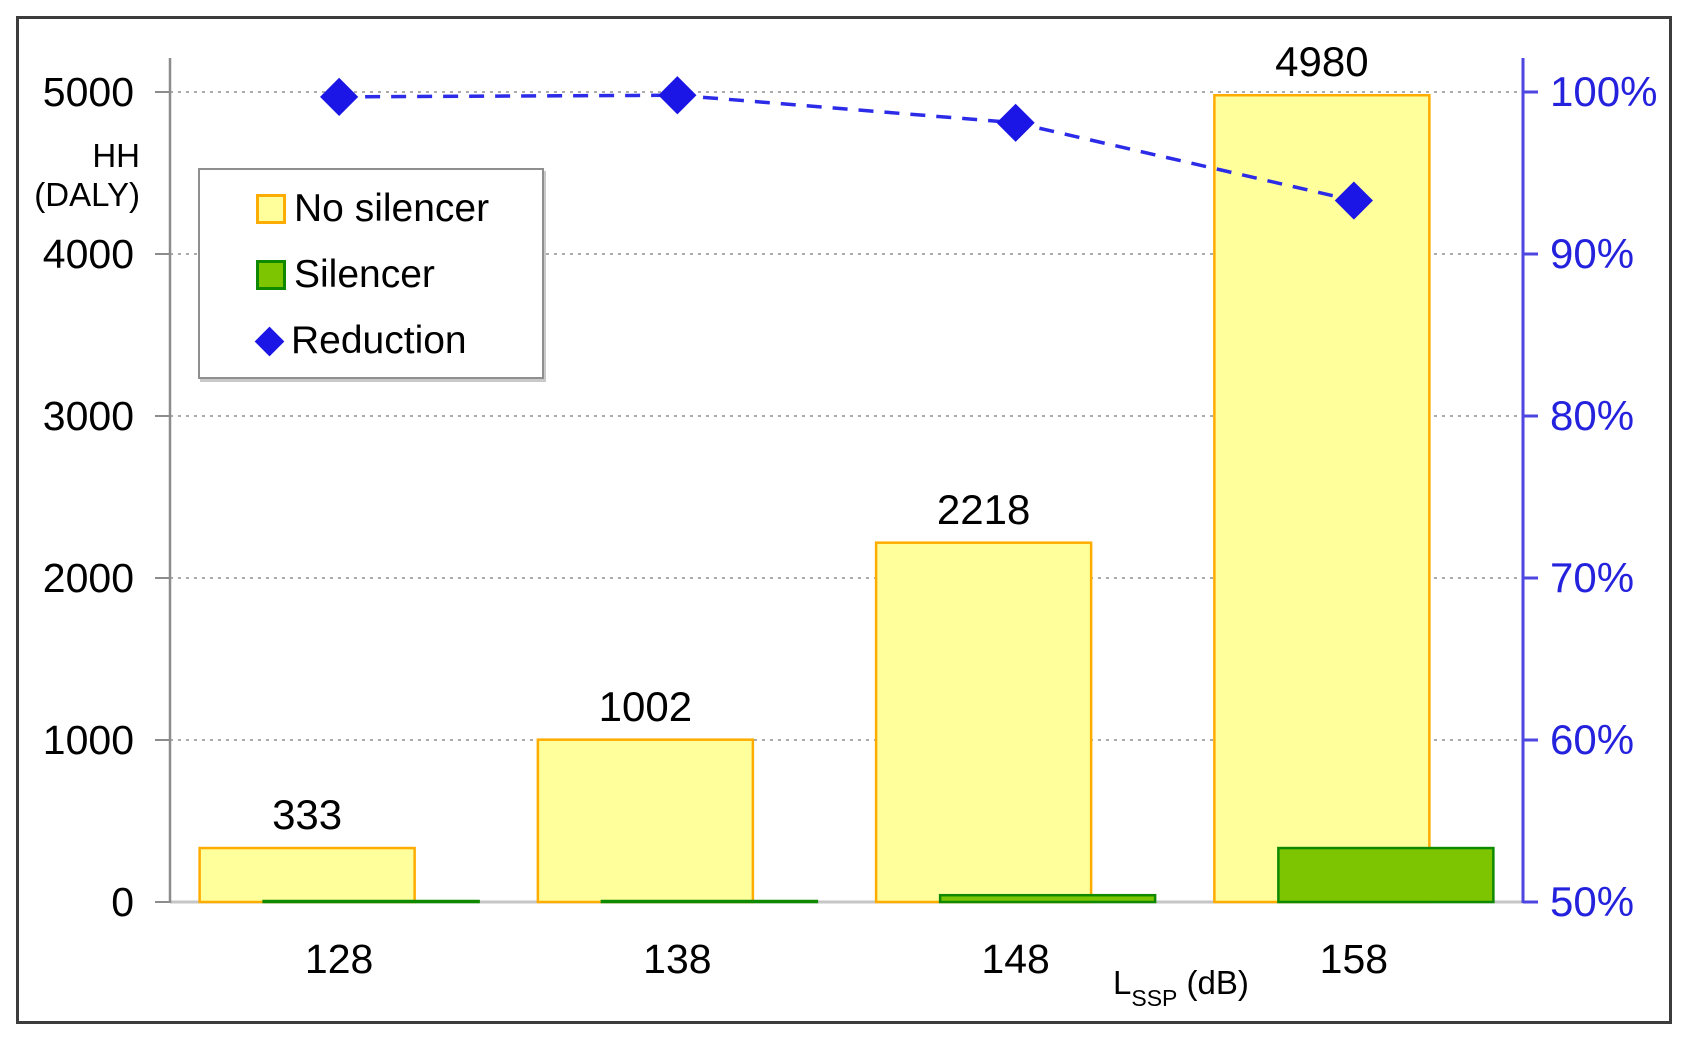  I want to click on legend-item-reduction: Reduction, so click(371, 341).